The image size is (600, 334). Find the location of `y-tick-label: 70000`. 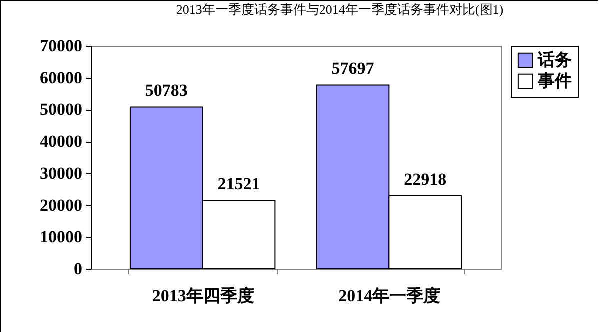

y-tick-label: 70000 is located at coordinates (61, 46).